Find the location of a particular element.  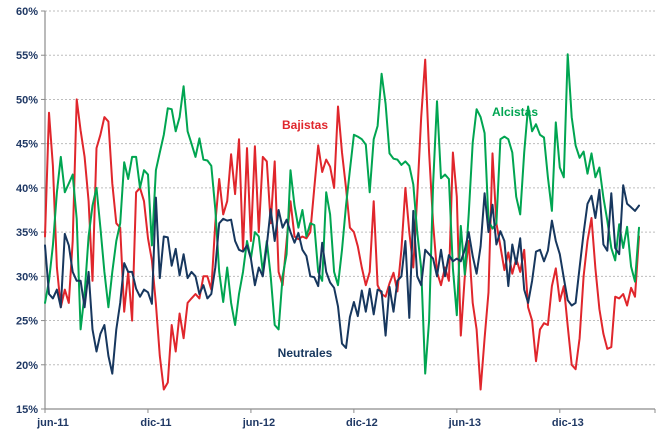

y-axis-label: 50% is located at coordinates (27, 100).